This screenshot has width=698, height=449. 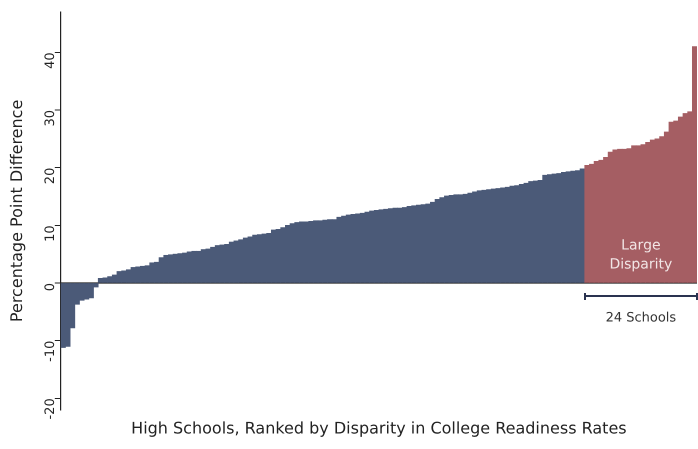 I want to click on y-tick-label: -20, so click(x=50, y=409).